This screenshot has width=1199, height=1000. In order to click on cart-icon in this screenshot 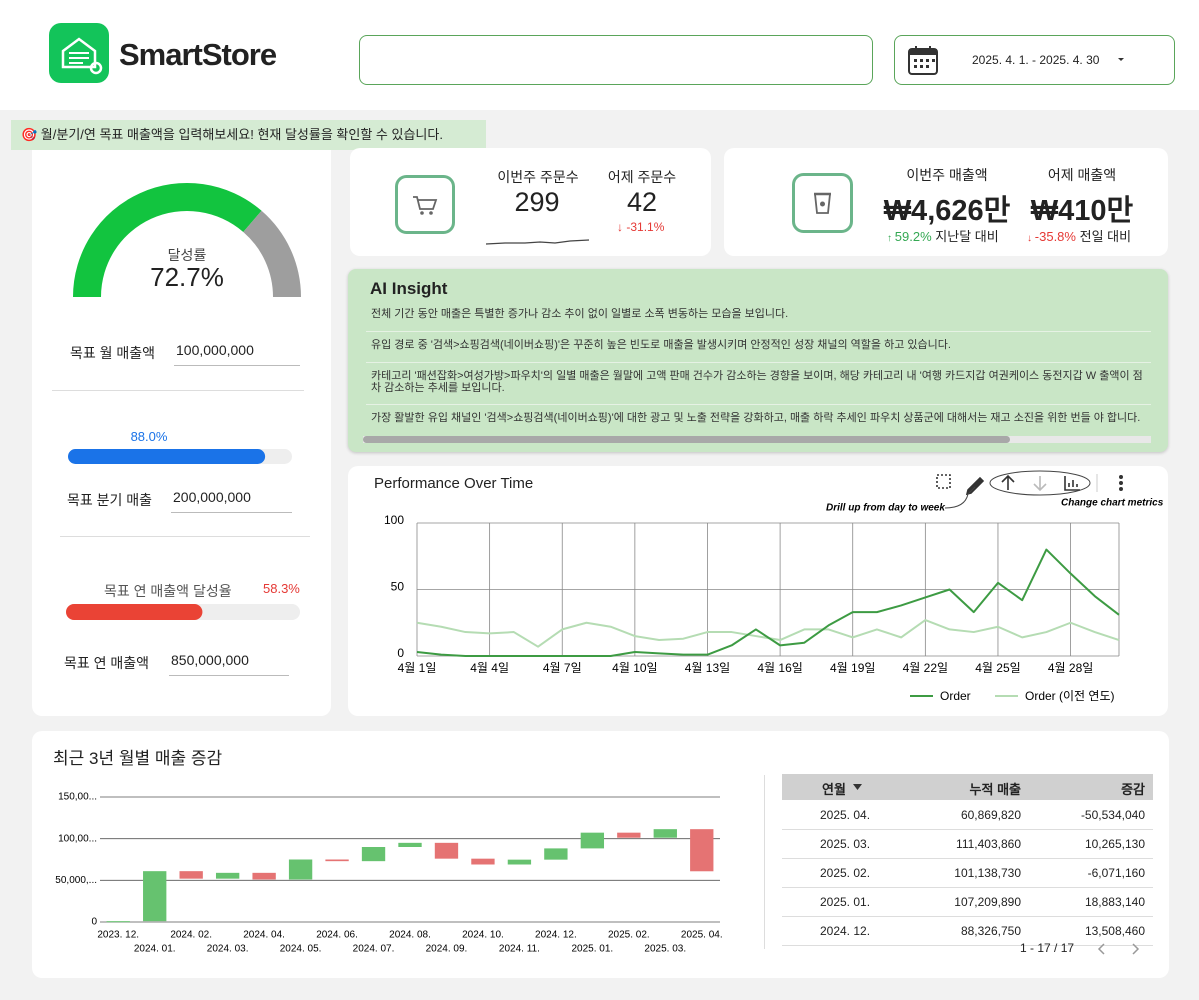, I will do `click(425, 204)`.